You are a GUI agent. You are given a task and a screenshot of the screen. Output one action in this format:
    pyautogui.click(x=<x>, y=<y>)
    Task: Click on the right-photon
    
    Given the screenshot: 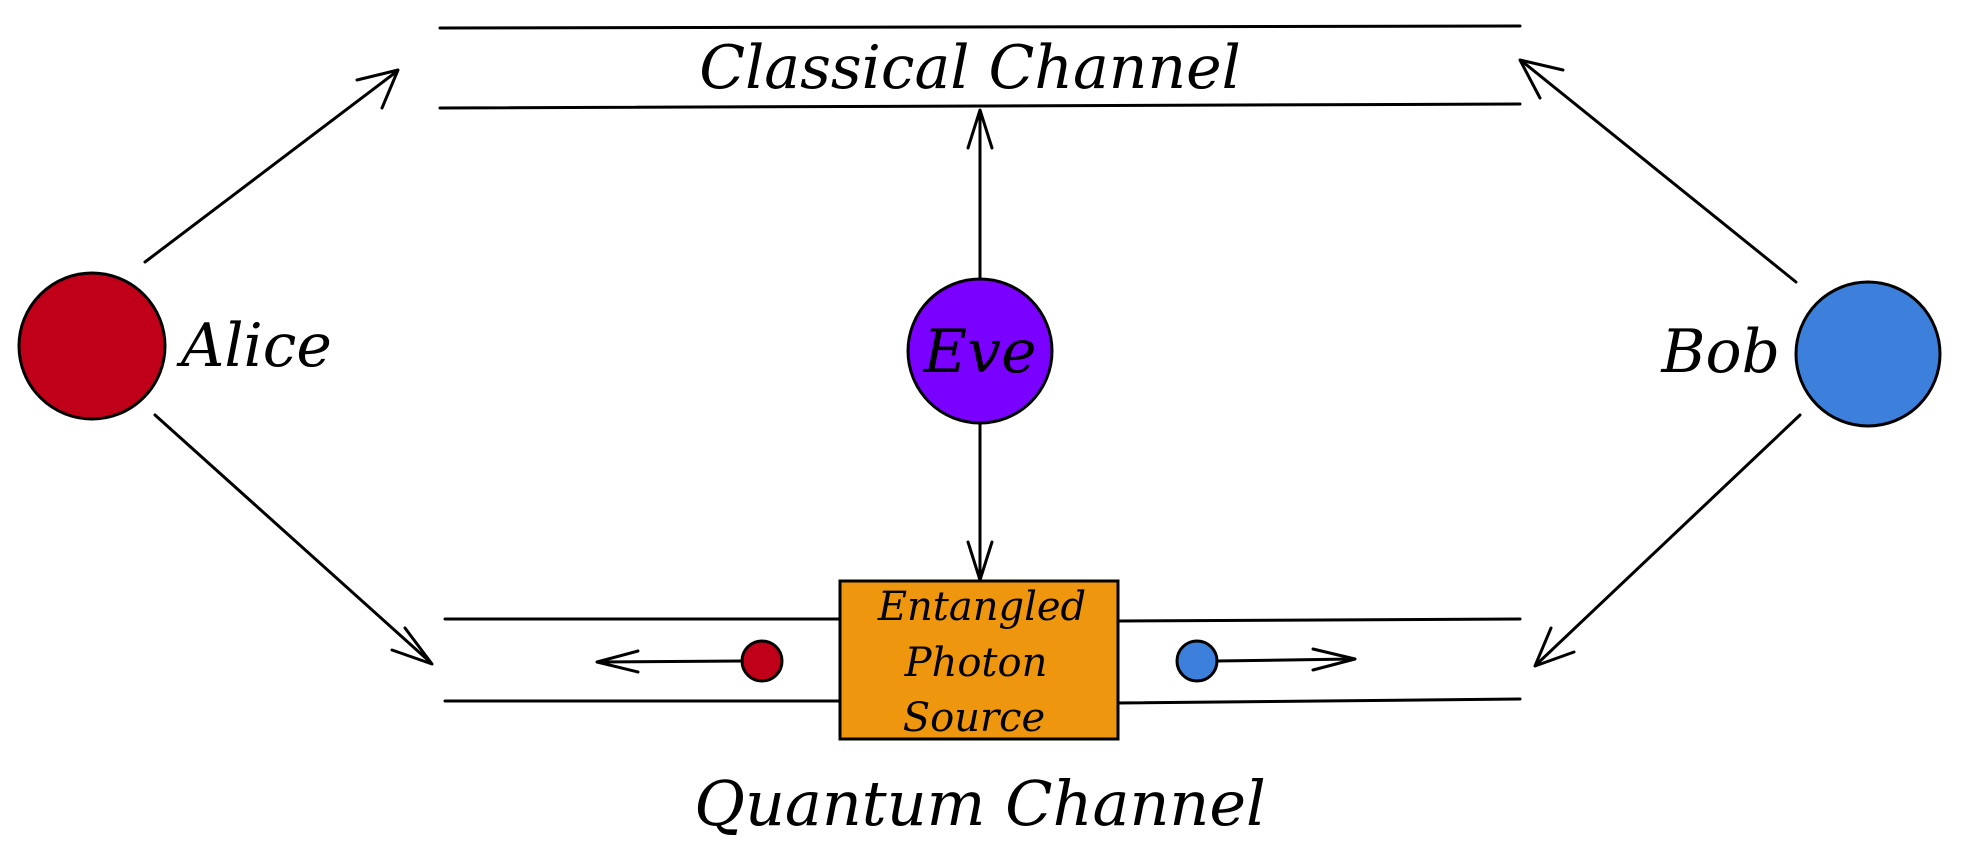 What is the action you would take?
    pyautogui.click(x=1197, y=661)
    